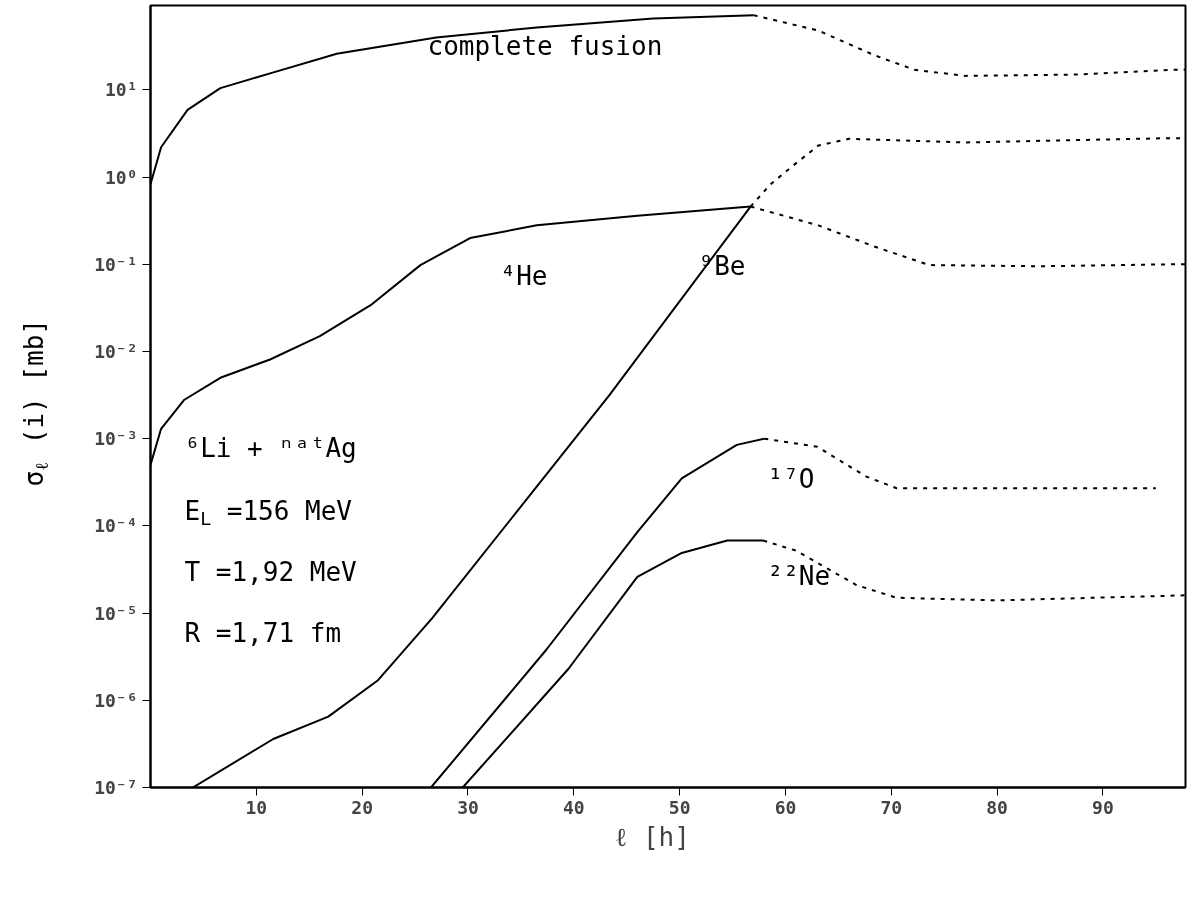  What do you see at coordinates (116, 439) in the screenshot?
I see `y-tick-label: 10⁻³` at bounding box center [116, 439].